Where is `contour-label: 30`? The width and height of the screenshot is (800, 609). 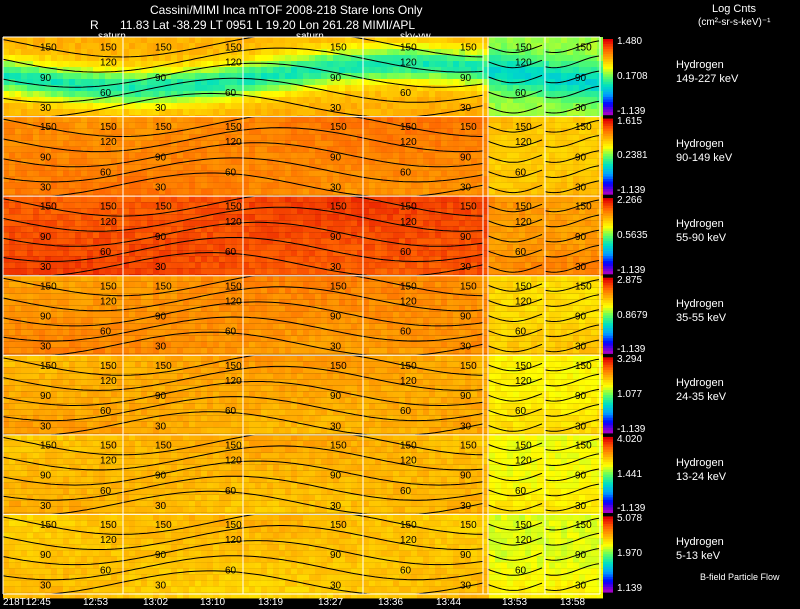 contour-label: 30 is located at coordinates (161, 108).